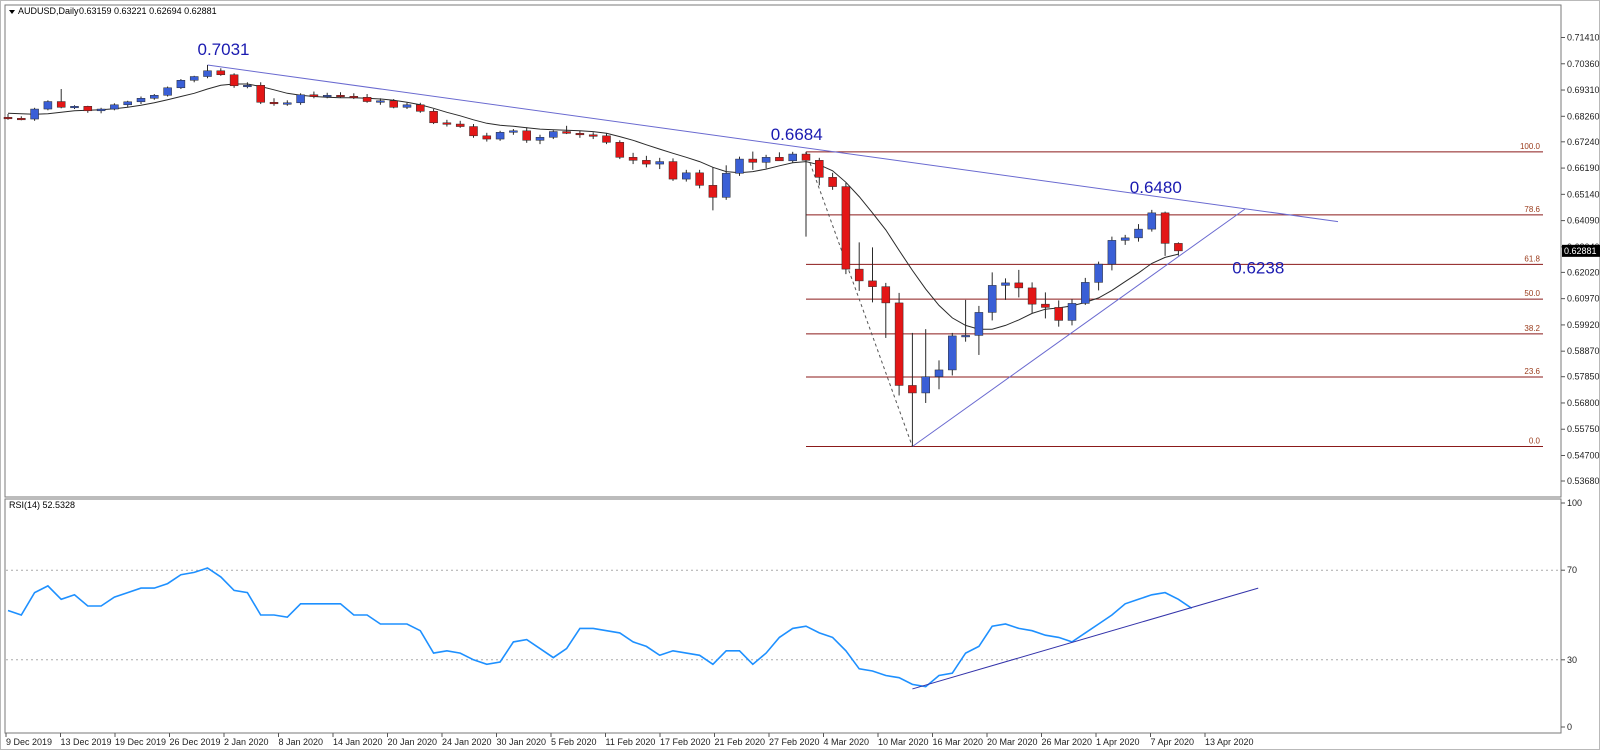  Describe the element at coordinates (794, 742) in the screenshot. I see `time-tick-label: 27 Feb 2020` at that location.